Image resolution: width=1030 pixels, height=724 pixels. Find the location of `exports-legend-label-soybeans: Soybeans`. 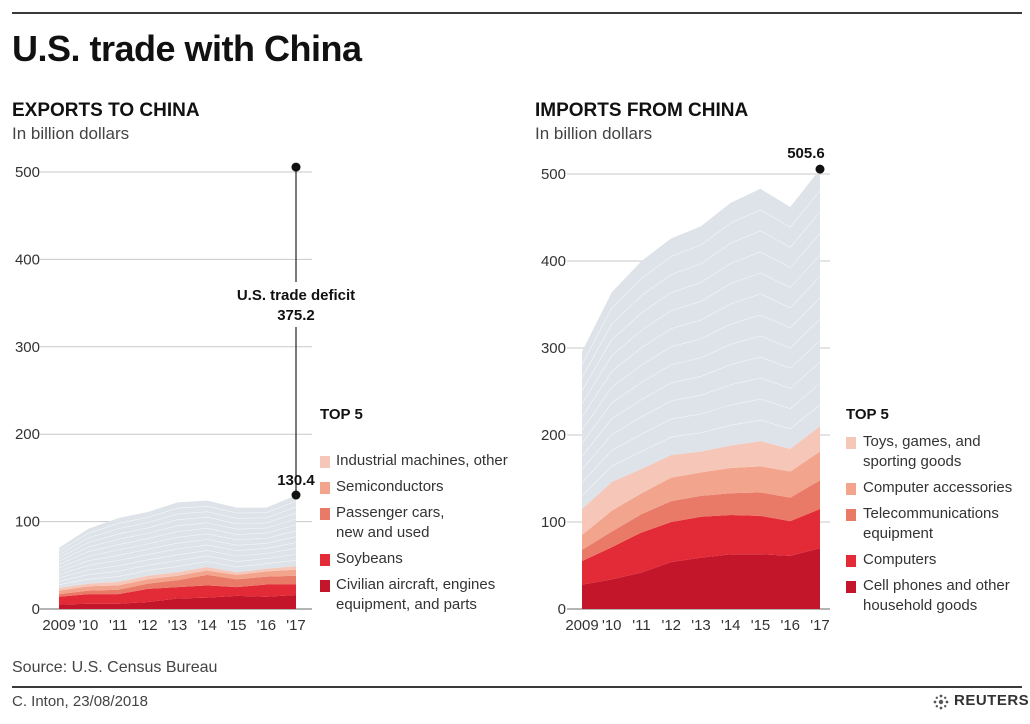

exports-legend-label-soybeans: Soybeans is located at coordinates (369, 558).